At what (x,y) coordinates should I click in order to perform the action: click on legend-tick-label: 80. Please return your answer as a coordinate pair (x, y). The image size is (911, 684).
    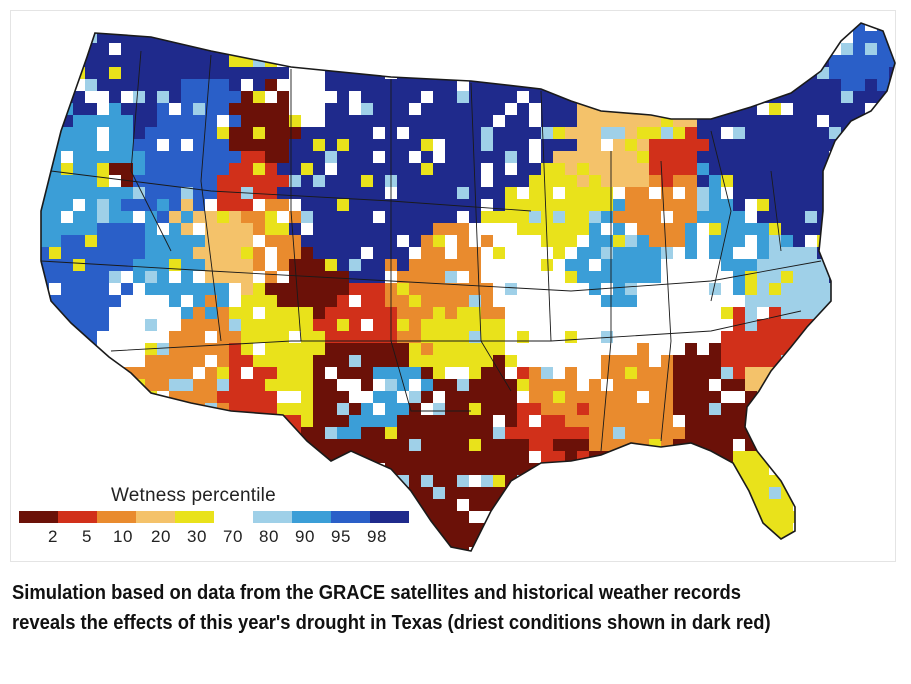
    Looking at the image, I should click on (269, 536).